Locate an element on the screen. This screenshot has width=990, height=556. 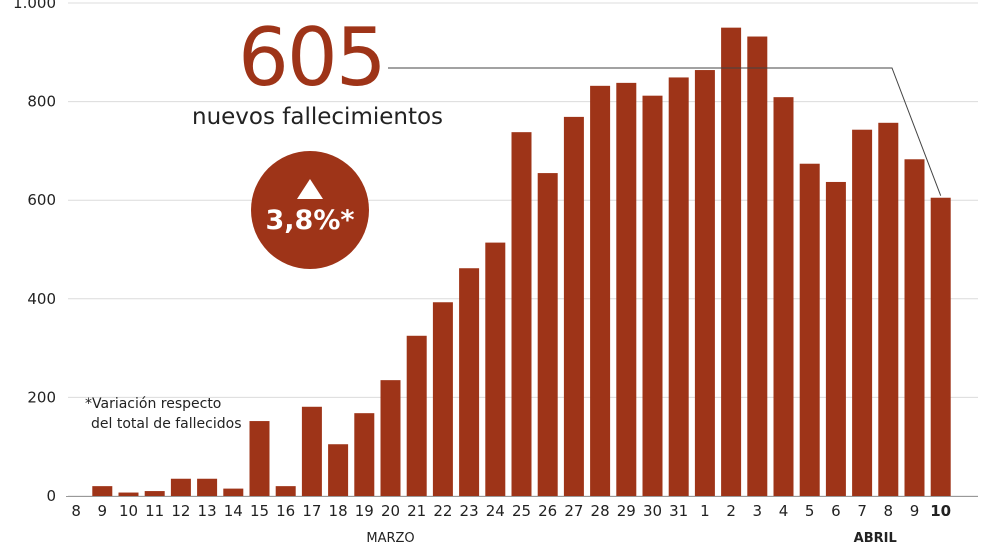
x-tick-label: 4 is located at coordinates (784, 511).